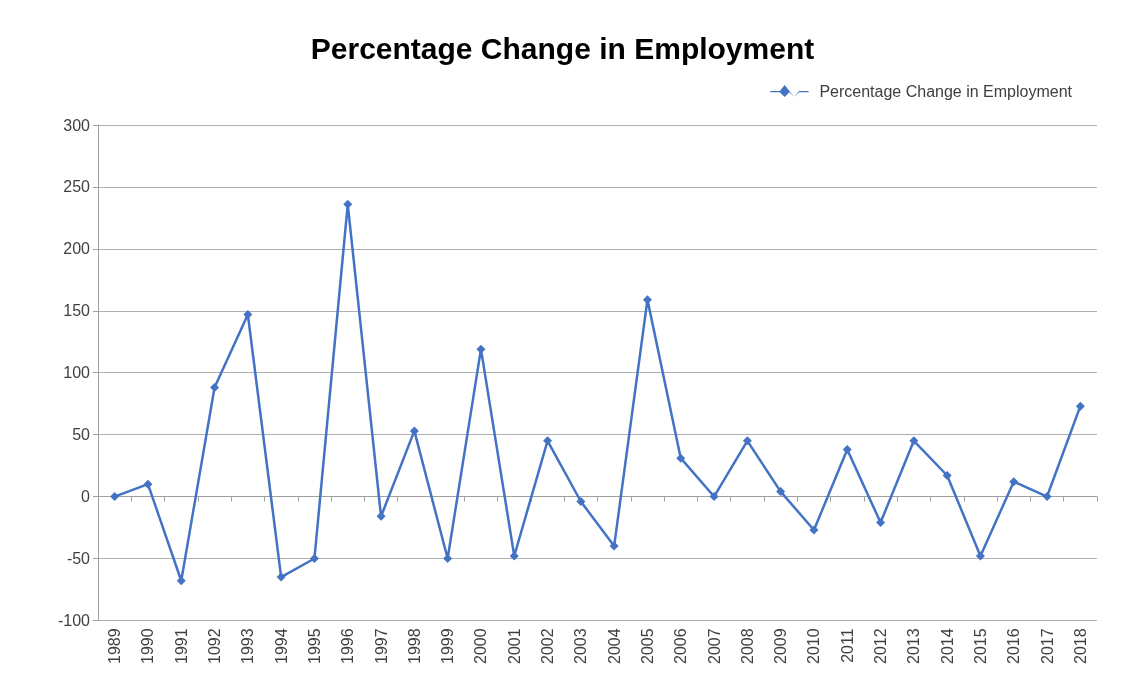  Describe the element at coordinates (77, 373) in the screenshot. I see `y-tick-label: 100` at that location.